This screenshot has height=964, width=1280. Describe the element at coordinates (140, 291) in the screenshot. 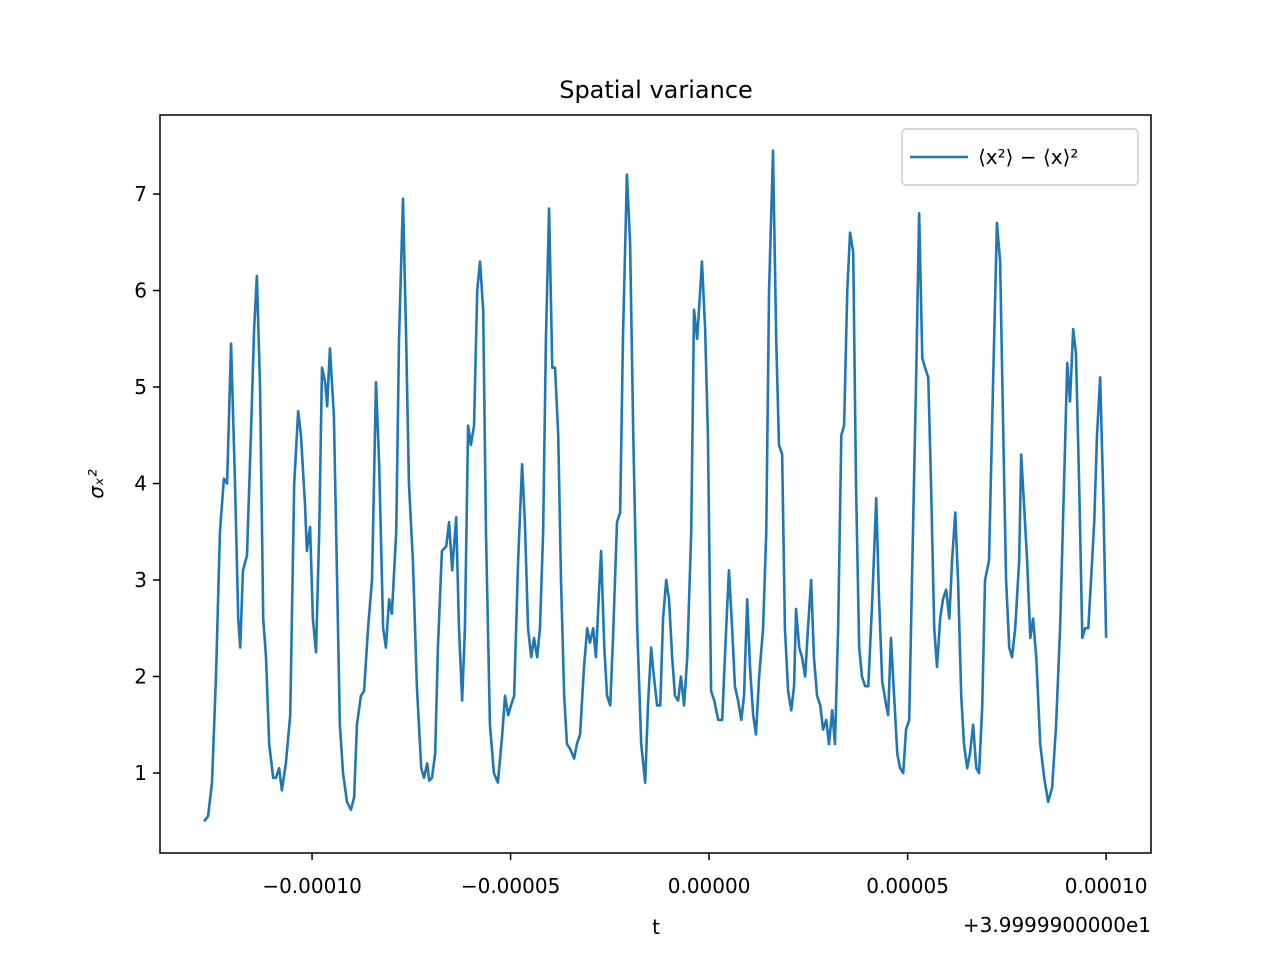

I see `y-tick-label: 6` at that location.